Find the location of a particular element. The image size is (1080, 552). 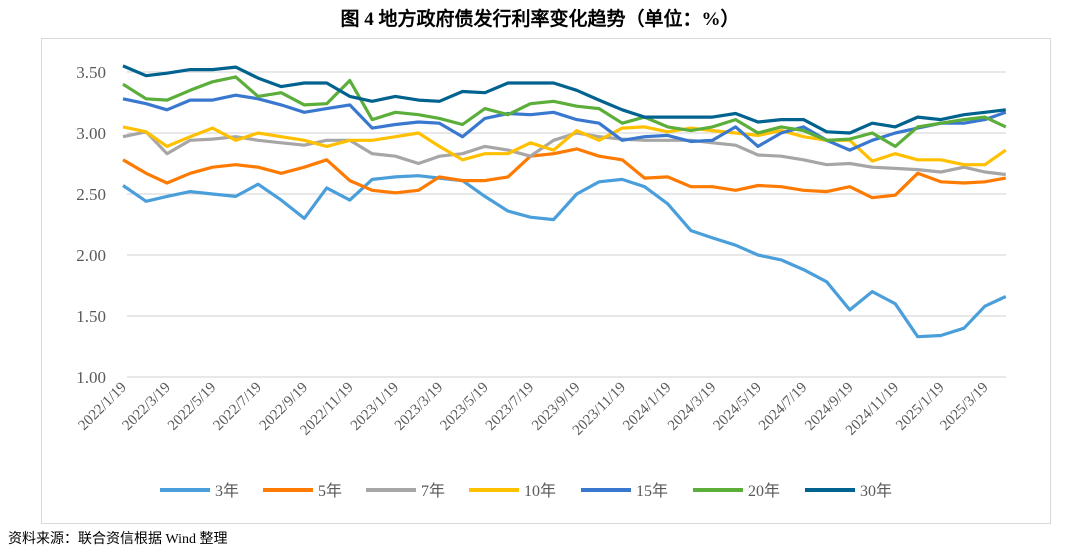

legend-label: 7年 is located at coordinates (433, 491).